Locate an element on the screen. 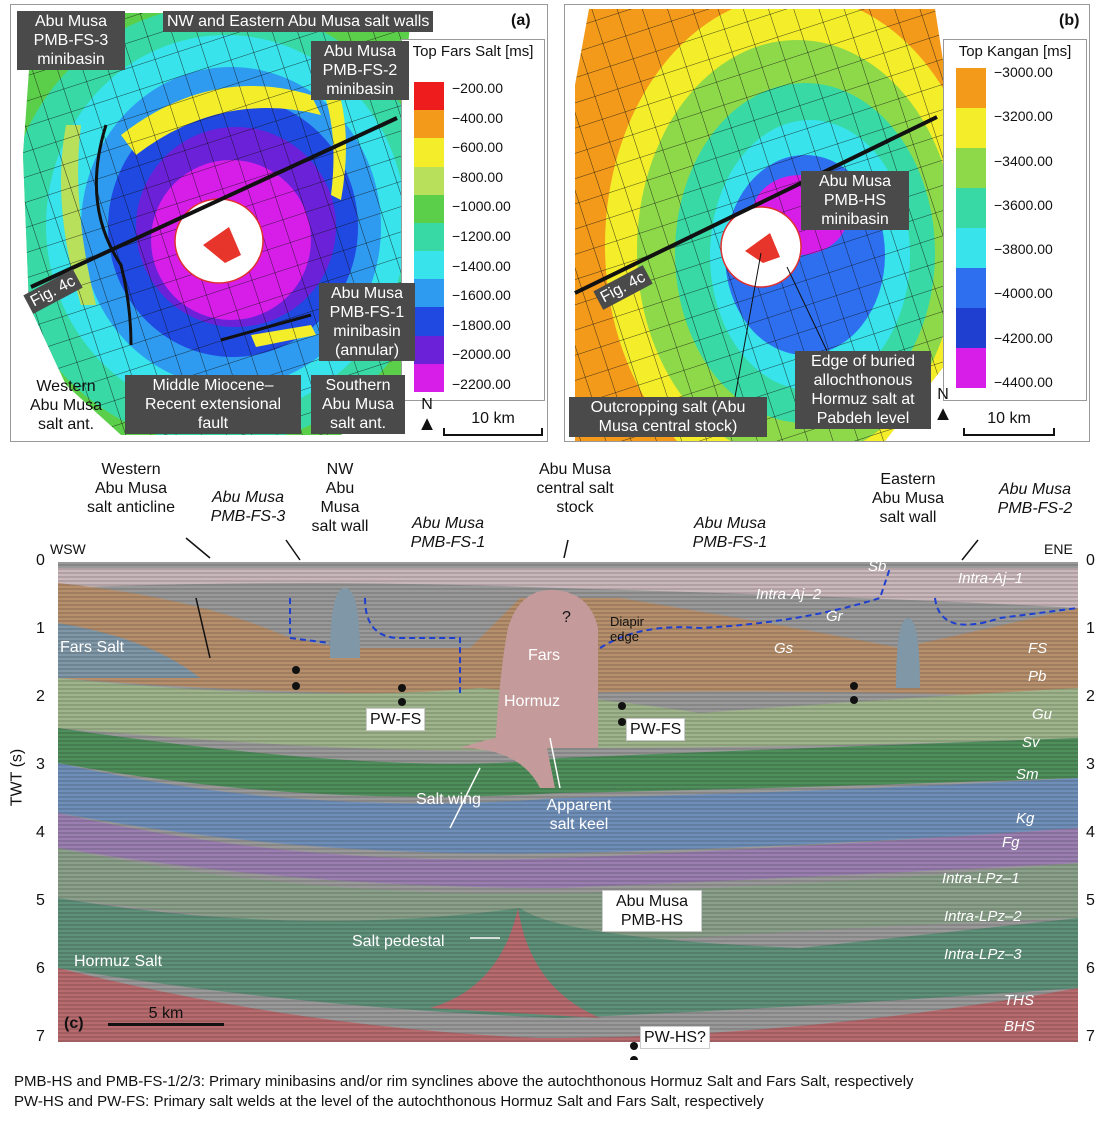 The image size is (1096, 1124). panel-b-letter: (b) is located at coordinates (1069, 20).